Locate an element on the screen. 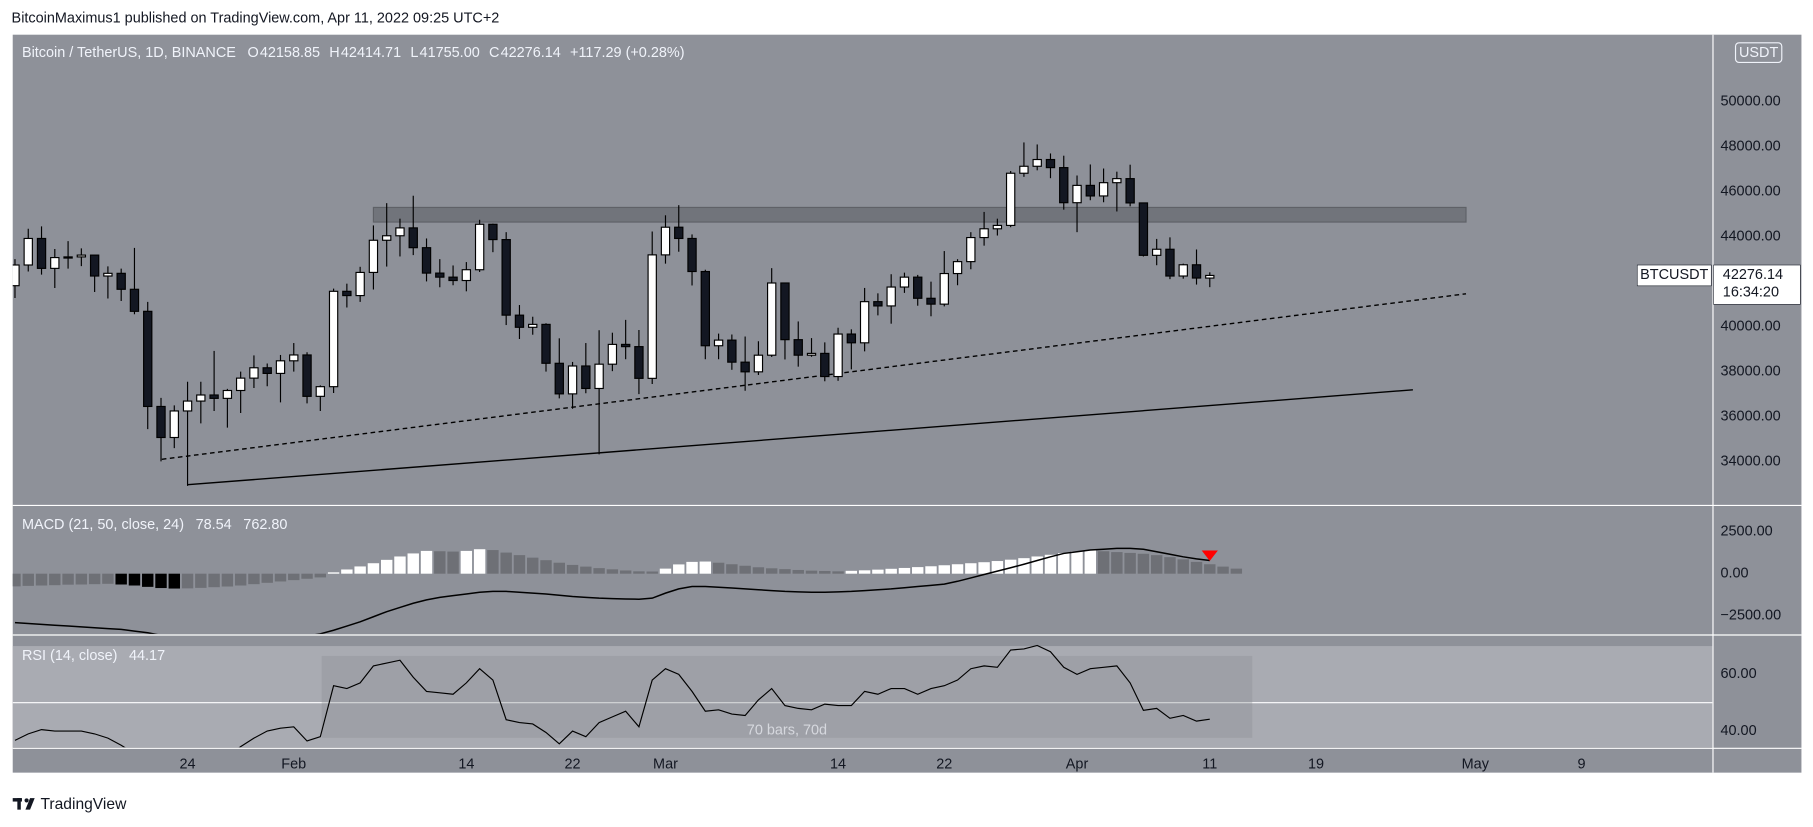 Image resolution: width=1813 pixels, height=827 pixels. macd-line is located at coordinates (612, 590).